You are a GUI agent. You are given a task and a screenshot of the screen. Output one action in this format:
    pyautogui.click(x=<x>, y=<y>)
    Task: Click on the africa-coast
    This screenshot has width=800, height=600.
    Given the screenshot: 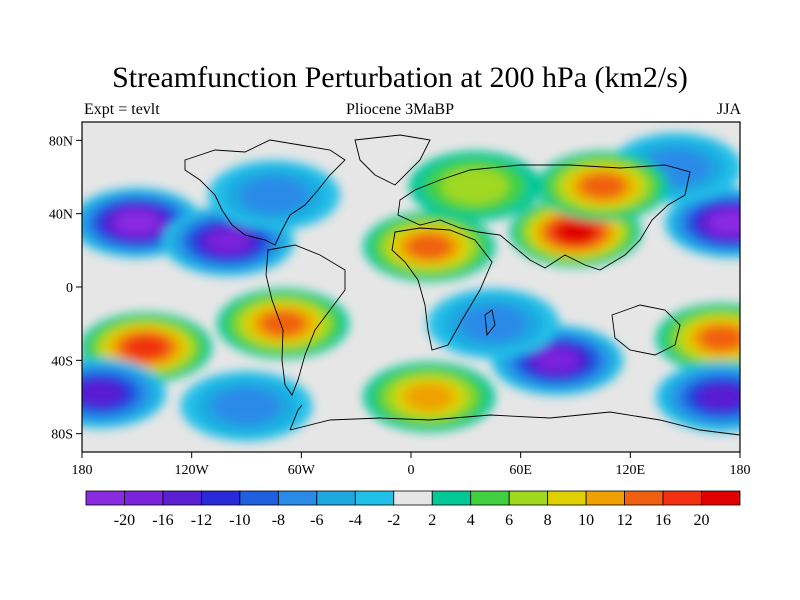 What is the action you would take?
    pyautogui.click(x=442, y=289)
    